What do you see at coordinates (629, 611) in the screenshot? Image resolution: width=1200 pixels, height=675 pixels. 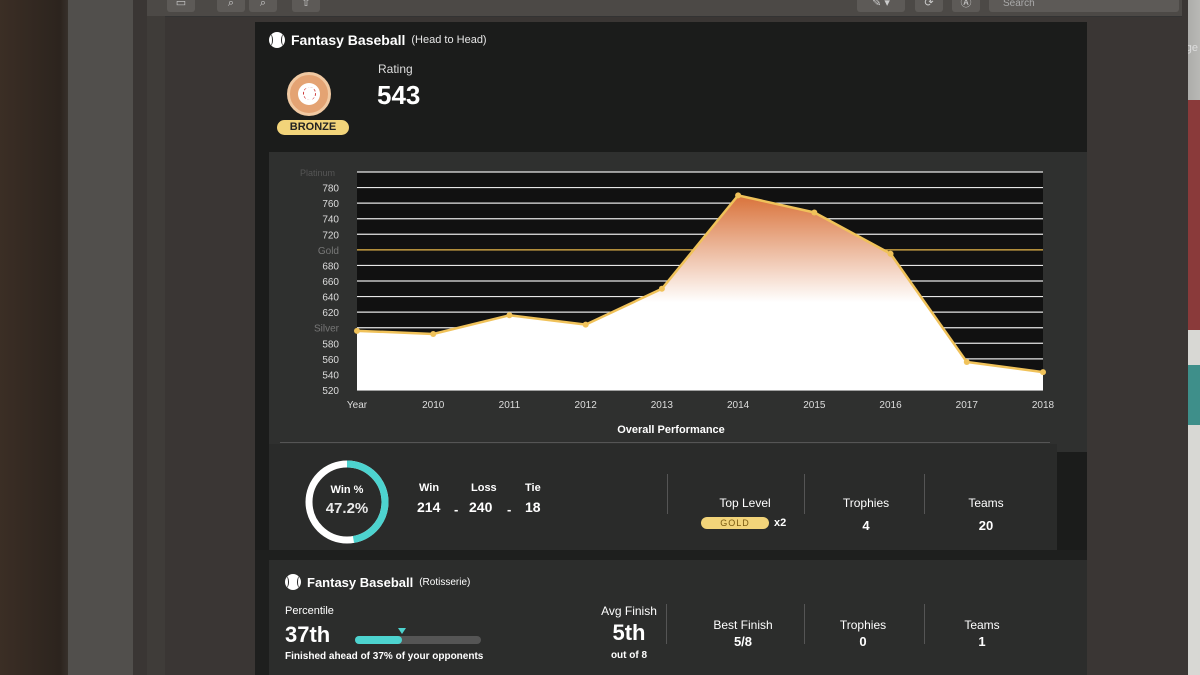 I see `avg-finish-label: Avg Finish` at bounding box center [629, 611].